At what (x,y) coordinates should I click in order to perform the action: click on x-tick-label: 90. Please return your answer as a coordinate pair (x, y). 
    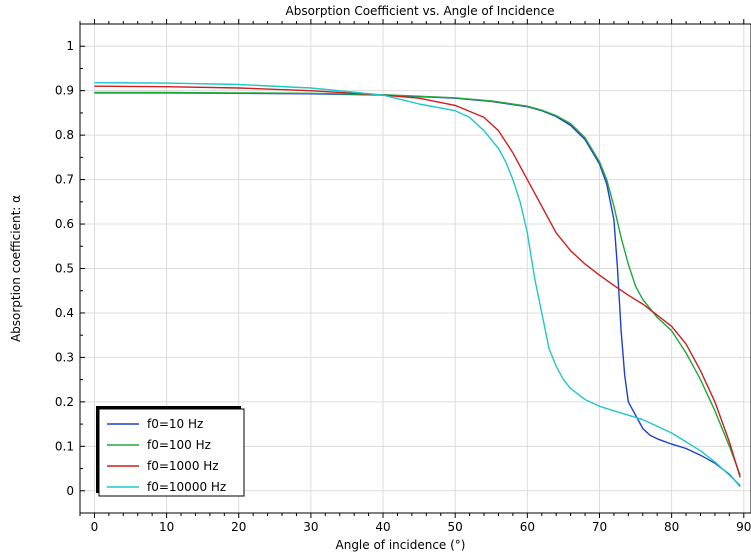
    Looking at the image, I should click on (743, 527).